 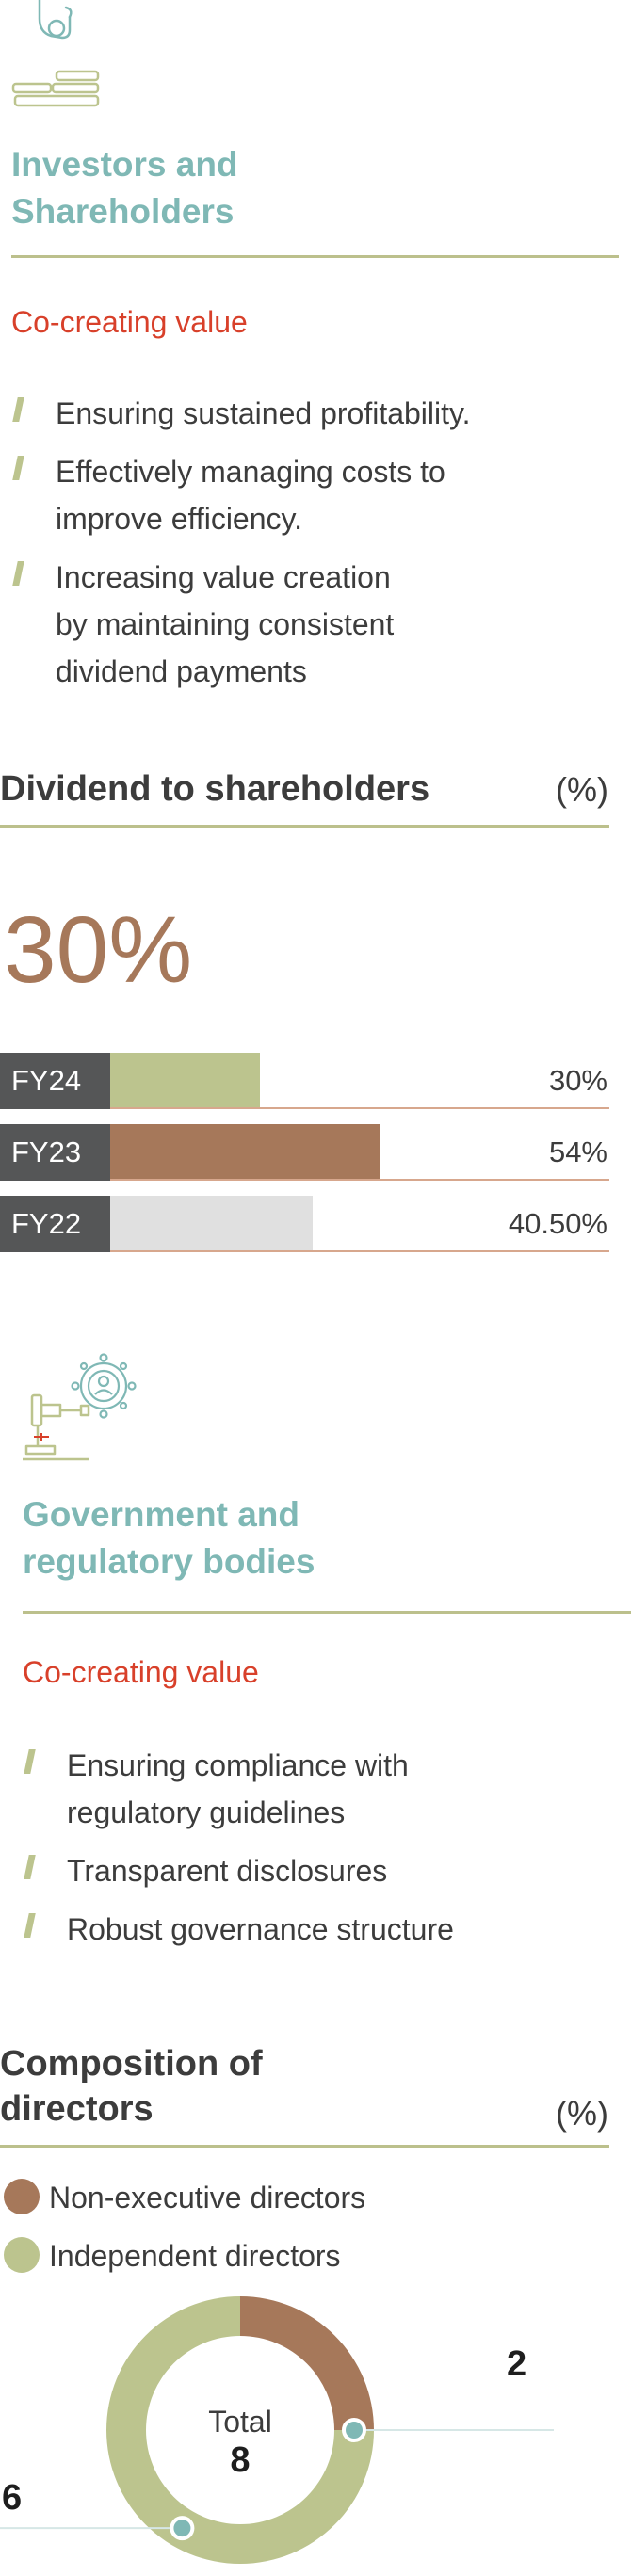 What do you see at coordinates (517, 2364) in the screenshot?
I see `slice-value-label-non-executive: 2` at bounding box center [517, 2364].